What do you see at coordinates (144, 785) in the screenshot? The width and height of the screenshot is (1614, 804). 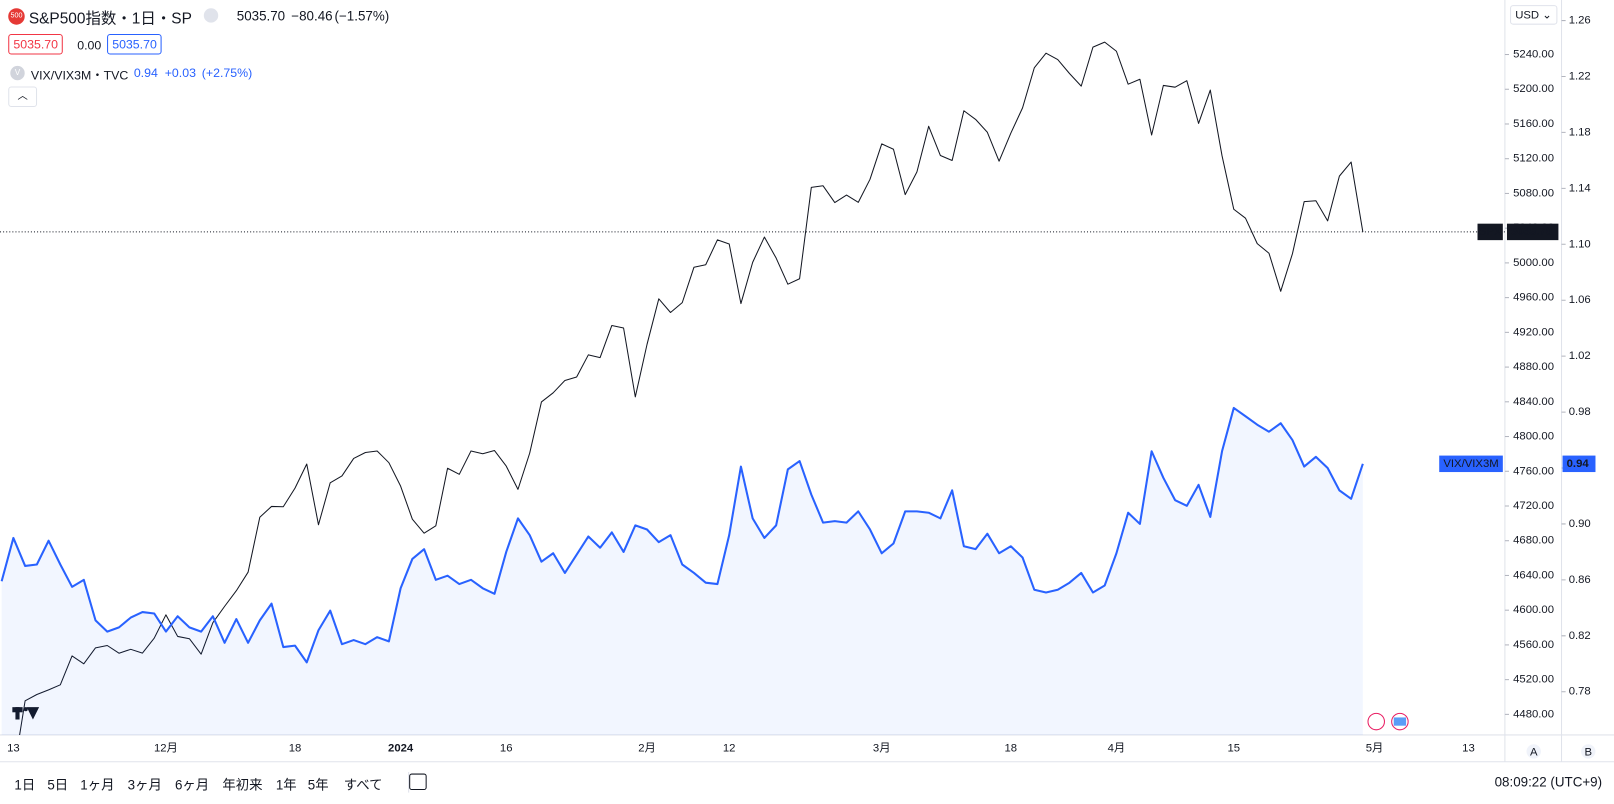 I see `range-button: 3ヶ月` at bounding box center [144, 785].